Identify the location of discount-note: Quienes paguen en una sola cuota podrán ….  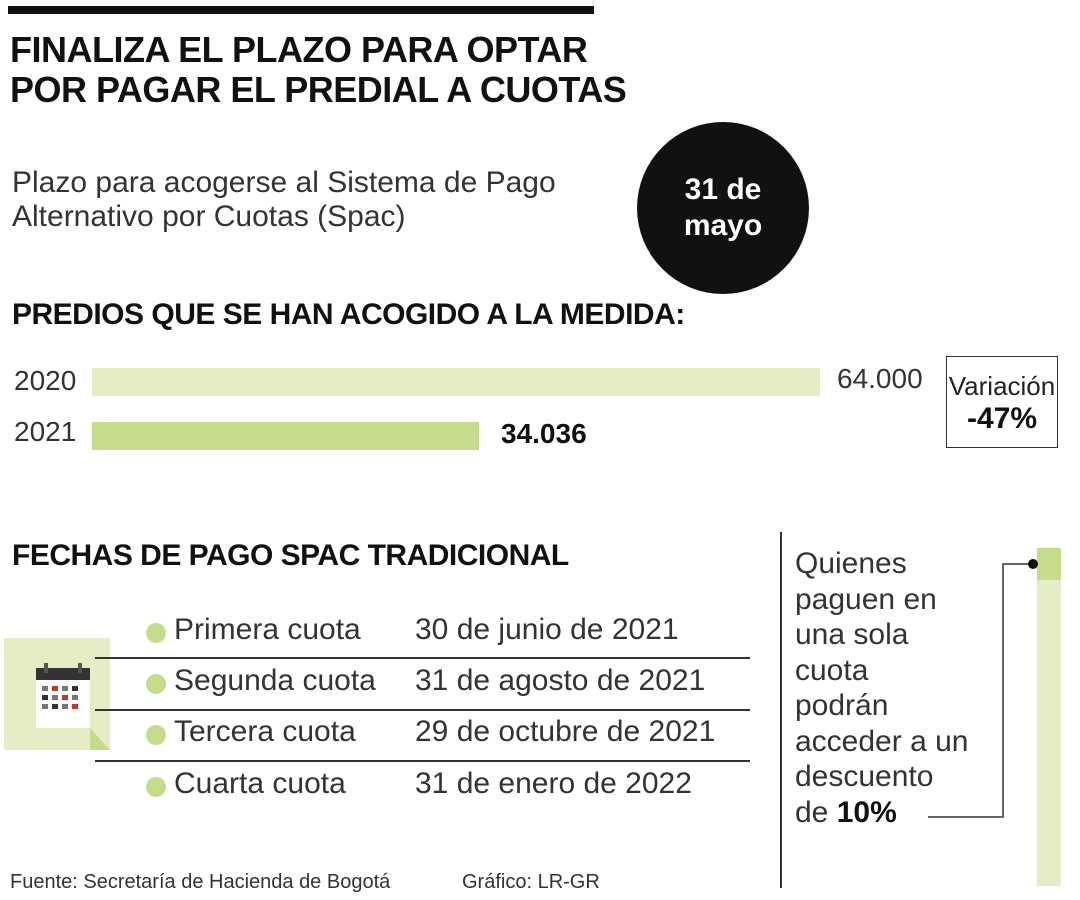
(895, 688).